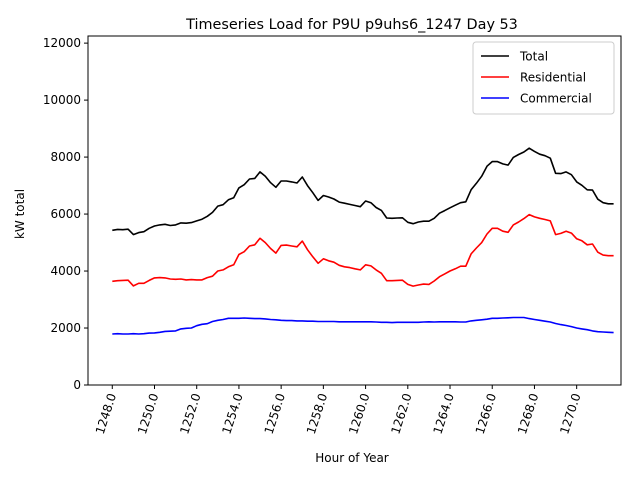 The image size is (640, 484). What do you see at coordinates (363, 250) in the screenshot?
I see `series-line-residential` at bounding box center [363, 250].